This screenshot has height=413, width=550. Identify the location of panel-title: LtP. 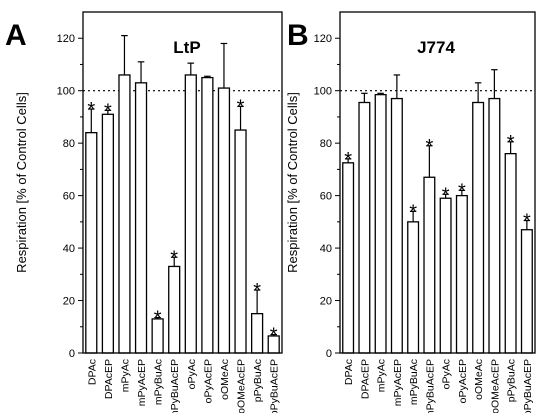
(186, 47).